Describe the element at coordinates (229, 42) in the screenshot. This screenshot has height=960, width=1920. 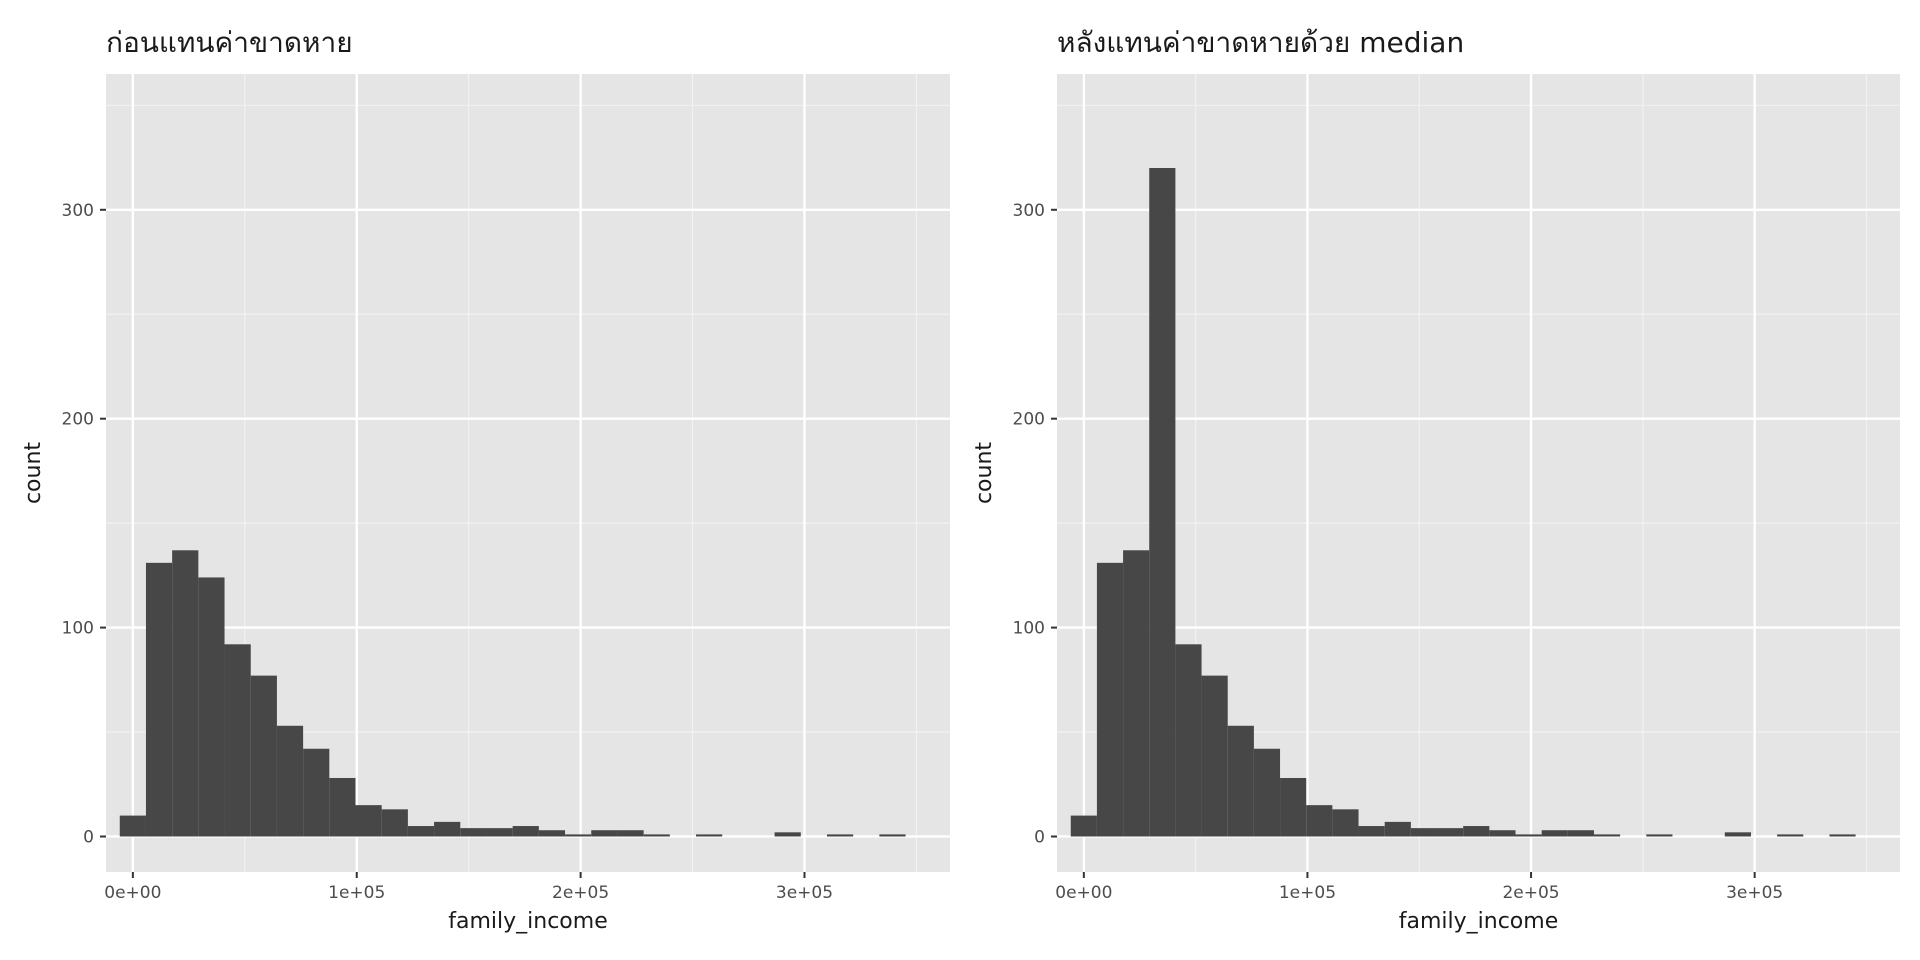
I see `chart-title: ก่อนแทนค่าขาดหาย` at that location.